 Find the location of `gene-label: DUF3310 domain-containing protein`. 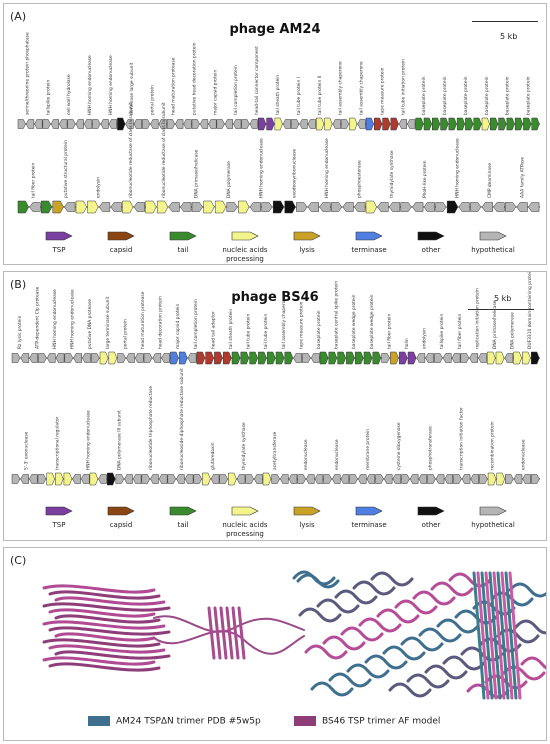

gene-label: DUF3310 domain-containing protein is located at coordinates (530, 310).